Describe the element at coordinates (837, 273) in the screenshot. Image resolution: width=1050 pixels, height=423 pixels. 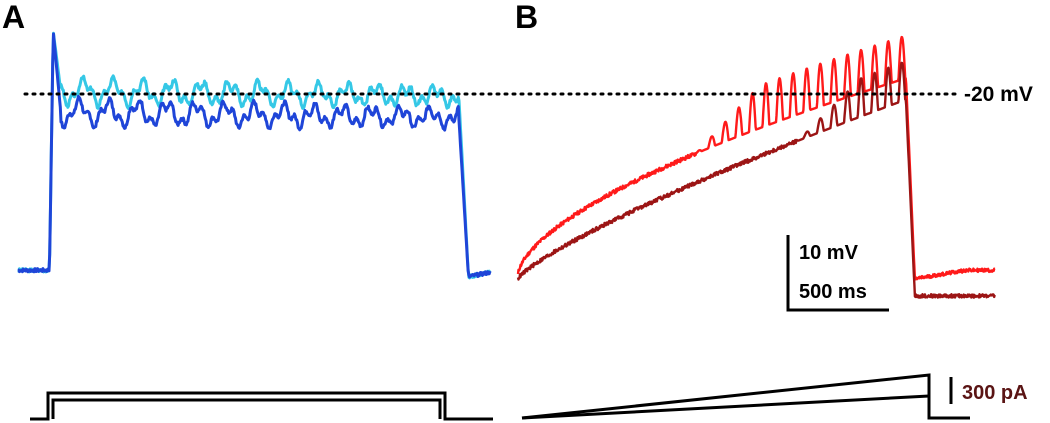
I see `scale-bar-voltage-time` at that location.